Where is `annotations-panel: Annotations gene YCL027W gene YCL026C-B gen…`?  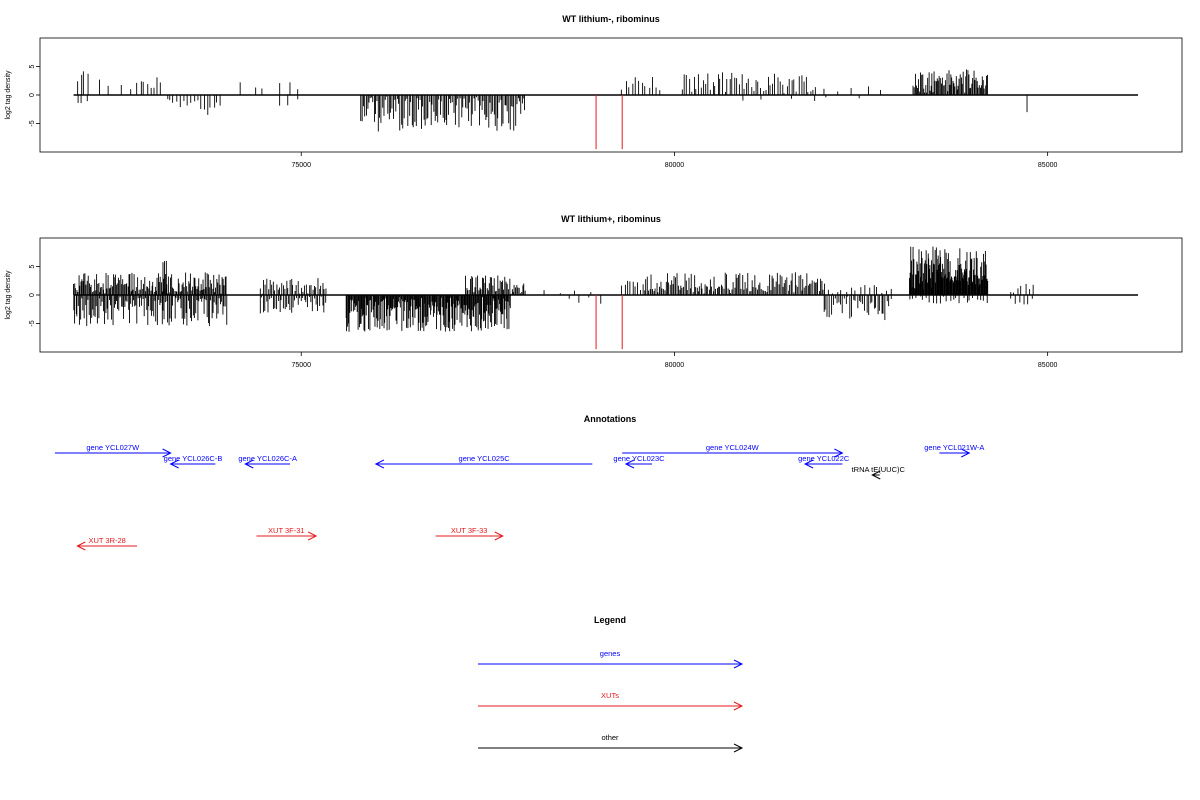 annotations-panel: Annotations gene YCL027W gene YCL026C-B gen… is located at coordinates (519, 482).